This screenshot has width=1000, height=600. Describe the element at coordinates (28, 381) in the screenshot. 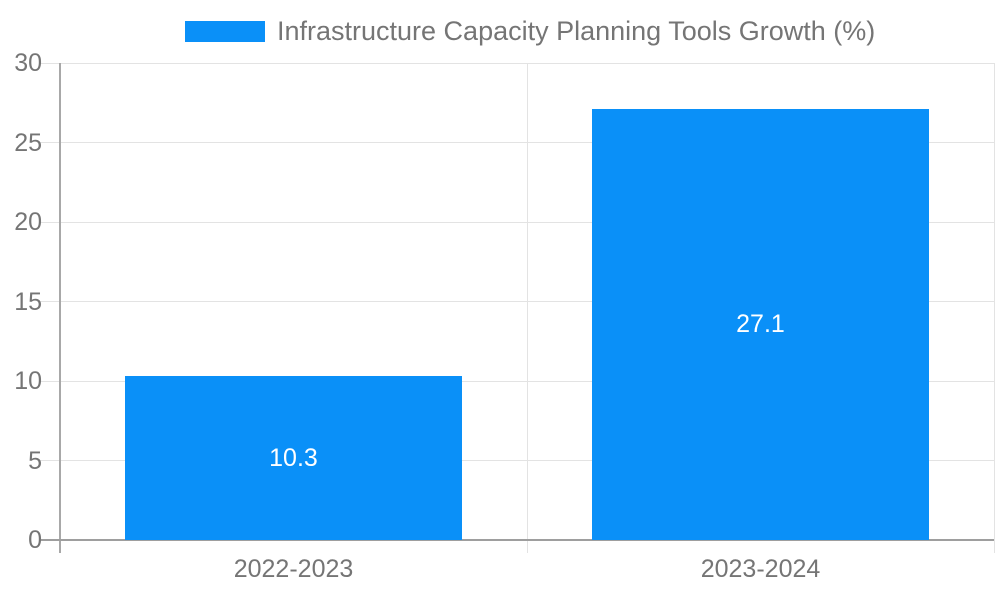

I see `y-axis-tick-label: 10` at that location.